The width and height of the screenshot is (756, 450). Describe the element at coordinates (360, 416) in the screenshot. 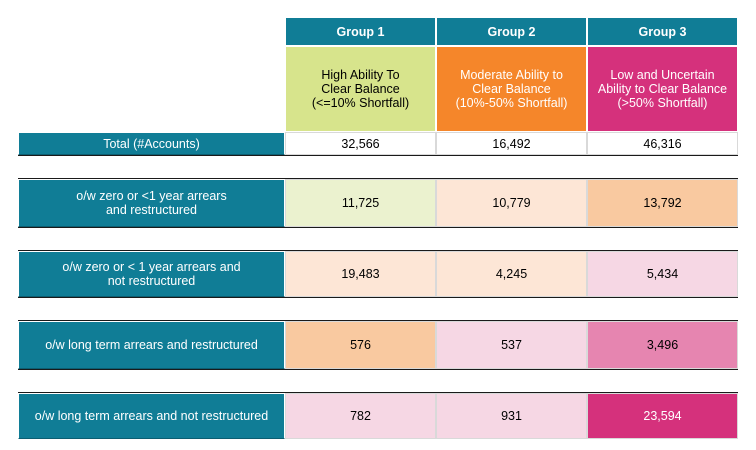

I see `row4-group1: 782` at that location.